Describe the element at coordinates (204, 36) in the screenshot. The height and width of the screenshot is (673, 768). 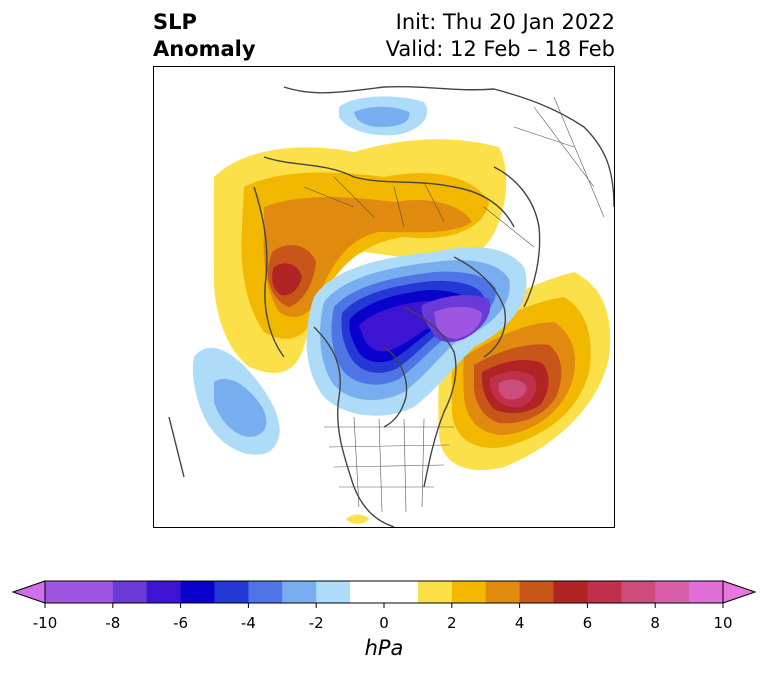
I see `map-title: SLP Anomaly` at that location.